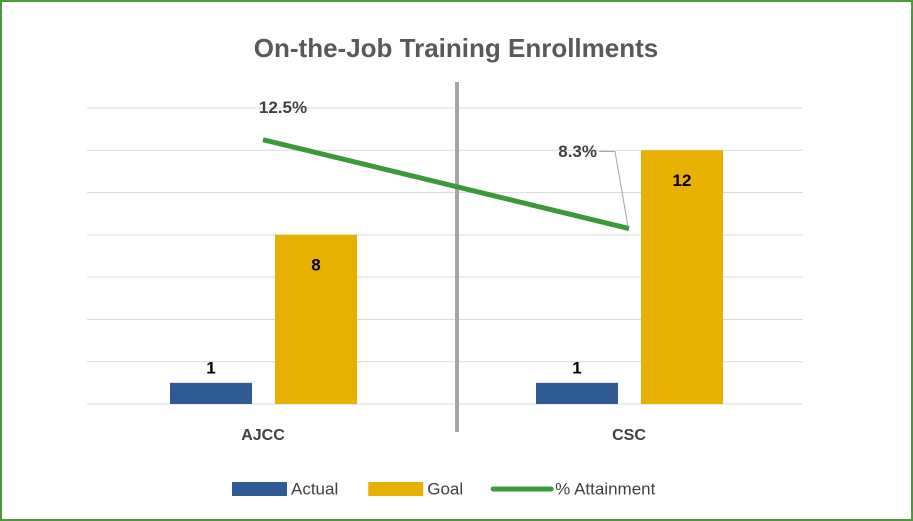  What do you see at coordinates (577, 151) in the screenshot?
I see `line-label: 8.3%` at bounding box center [577, 151].